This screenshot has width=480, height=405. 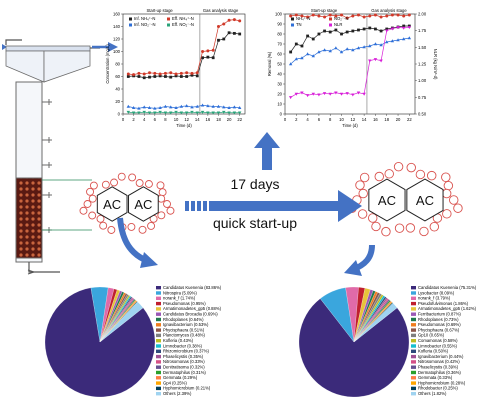 I want to click on ac-particle-right, so click(x=425, y=200).